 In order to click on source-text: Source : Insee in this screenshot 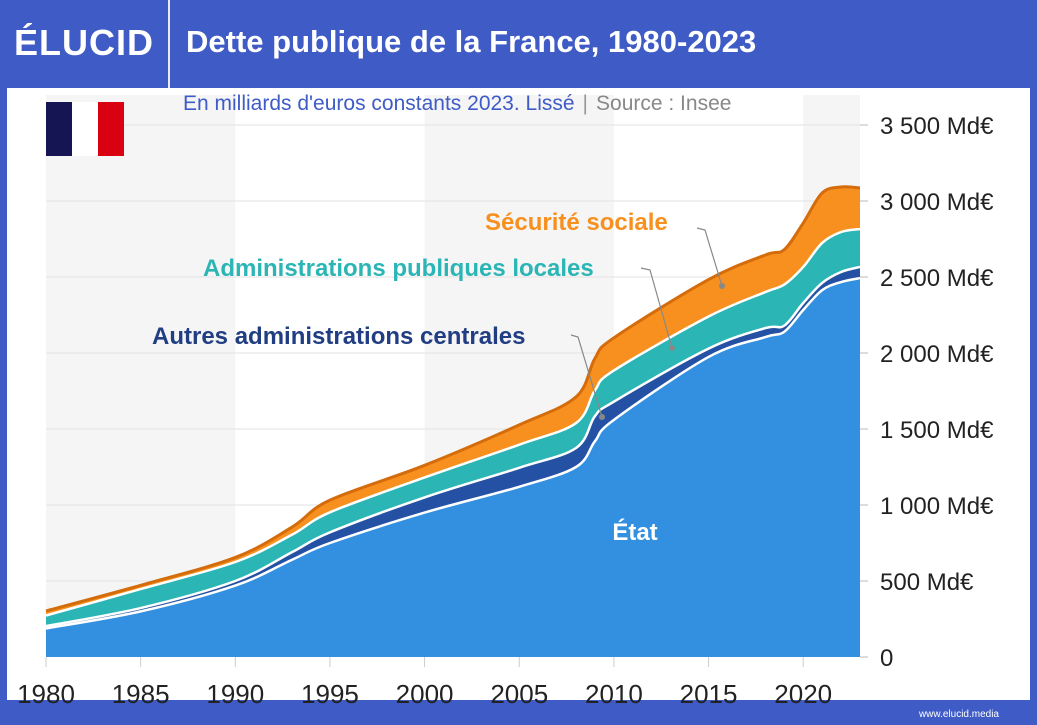, I will do `click(664, 103)`.